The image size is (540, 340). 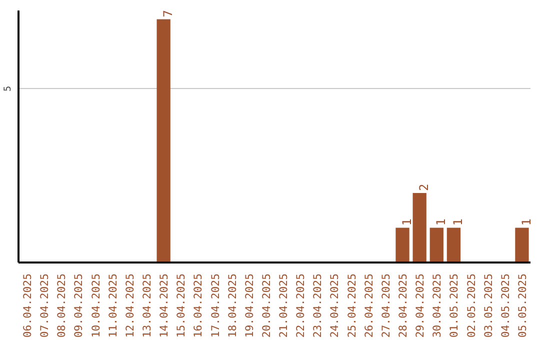 I want to click on x-tick-label: 28.04.2025, so click(x=403, y=306).